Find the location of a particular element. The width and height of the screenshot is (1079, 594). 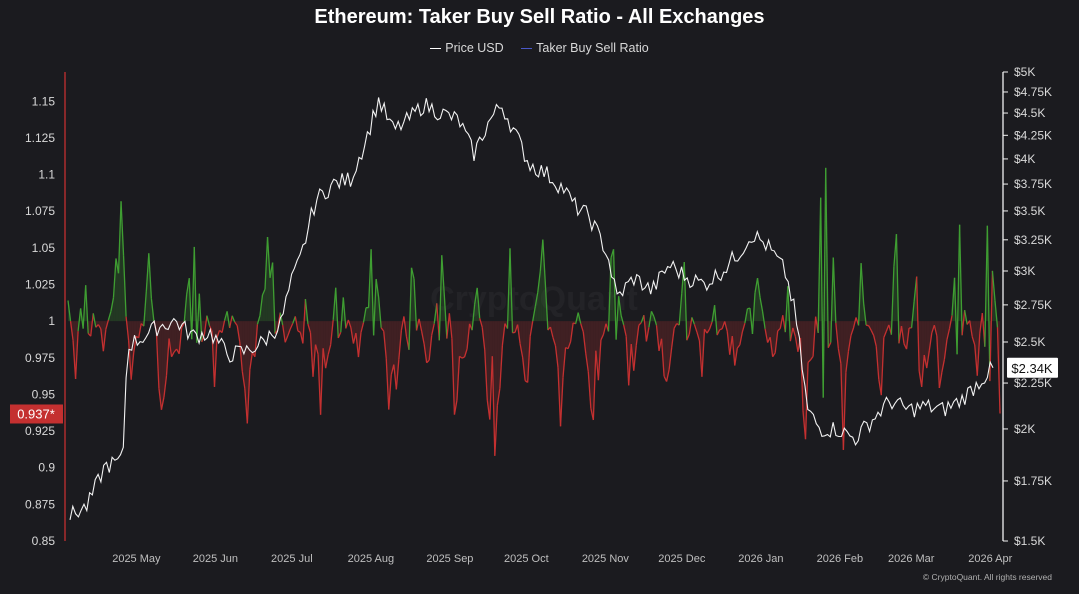

left-tick-label: 1 is located at coordinates (51, 321).